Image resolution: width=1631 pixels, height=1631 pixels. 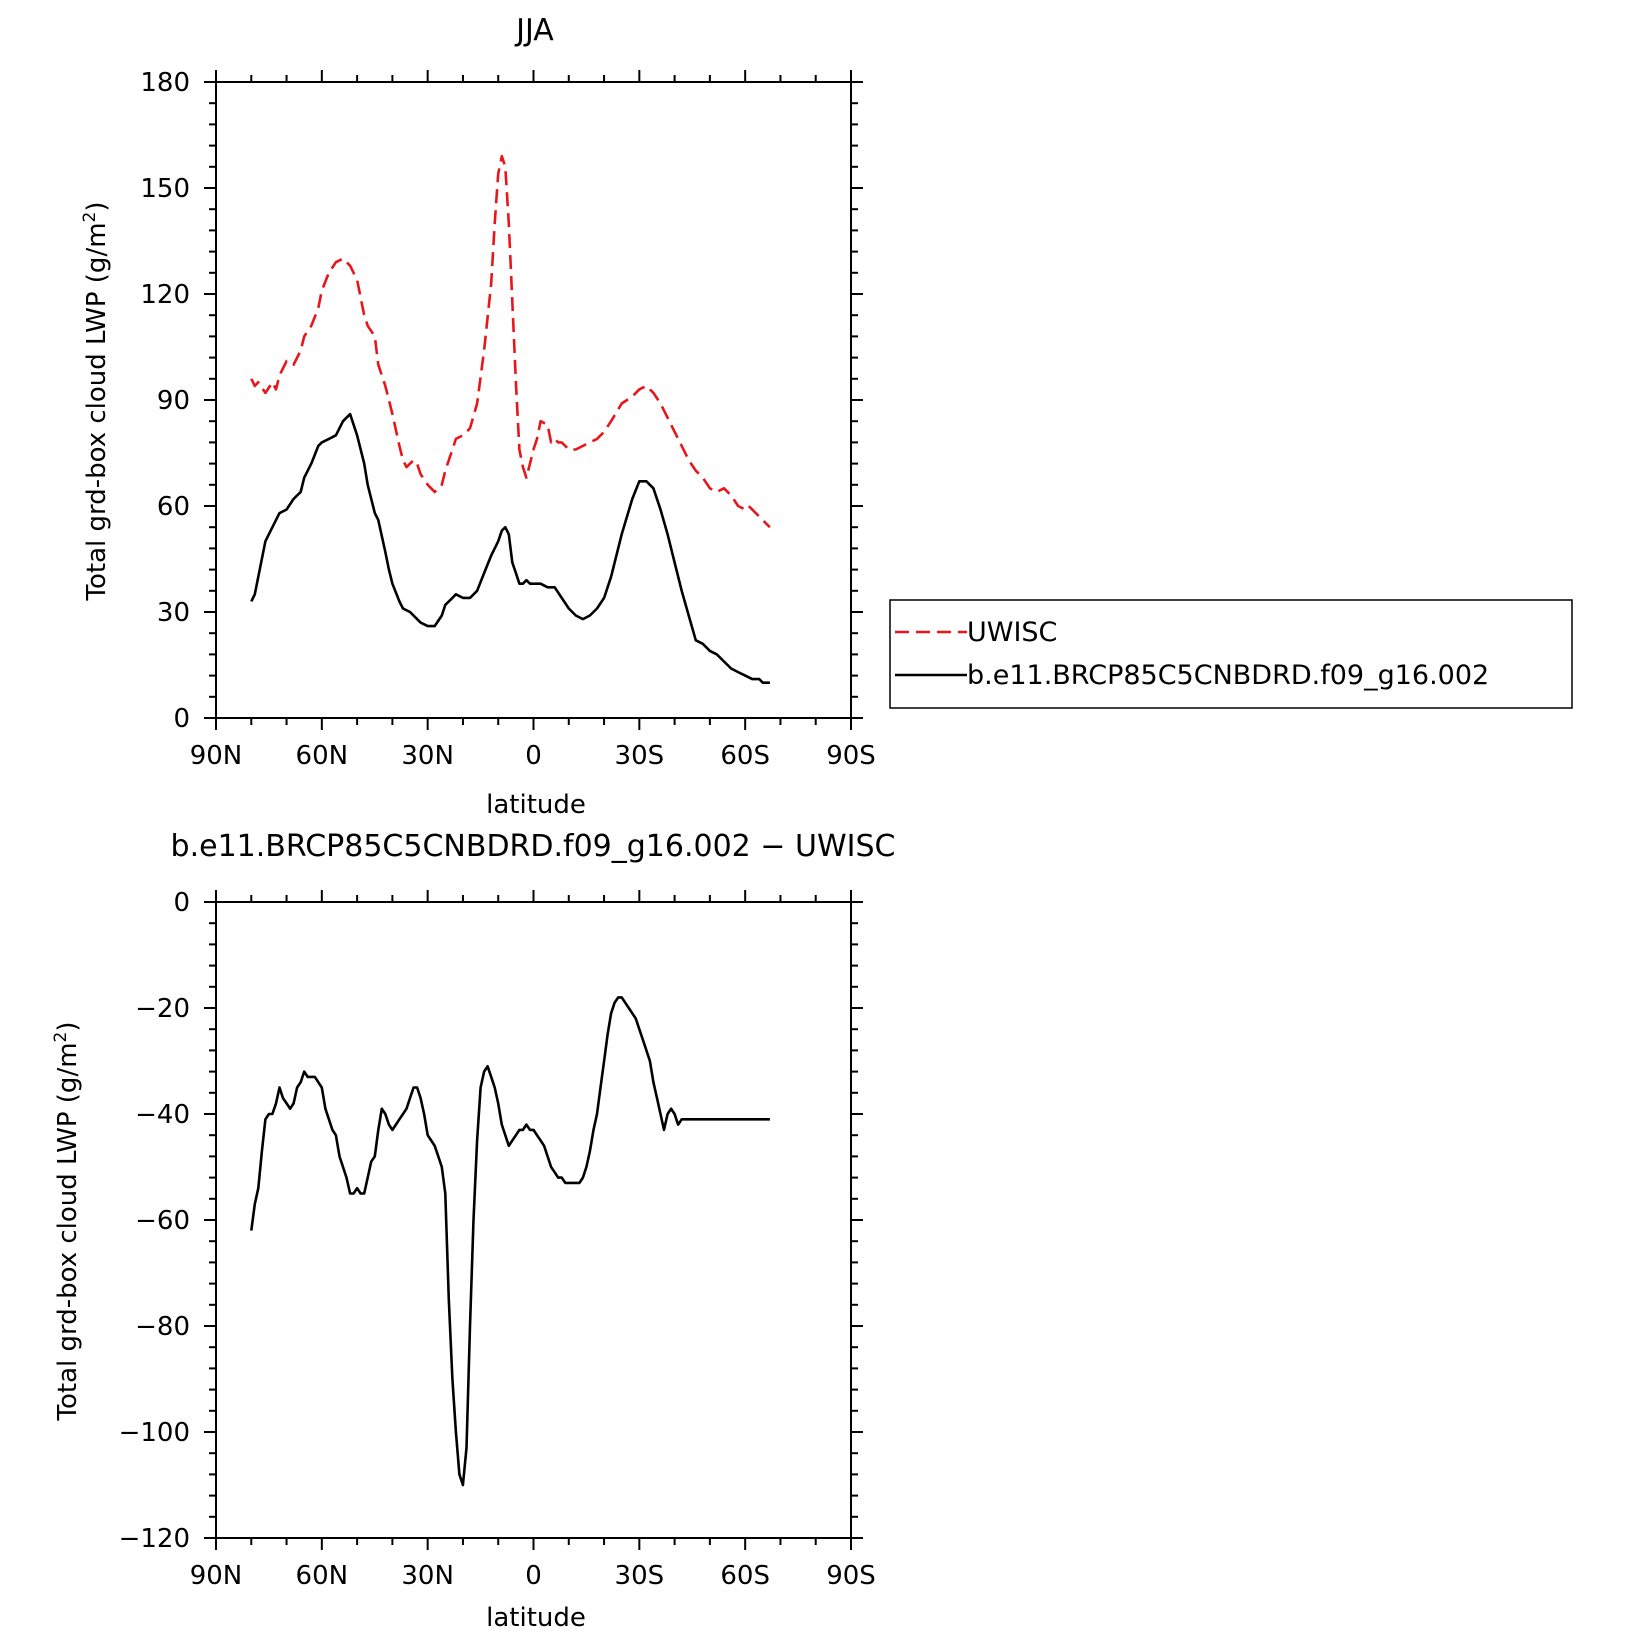 I want to click on legend-box, so click(x=1231, y=654).